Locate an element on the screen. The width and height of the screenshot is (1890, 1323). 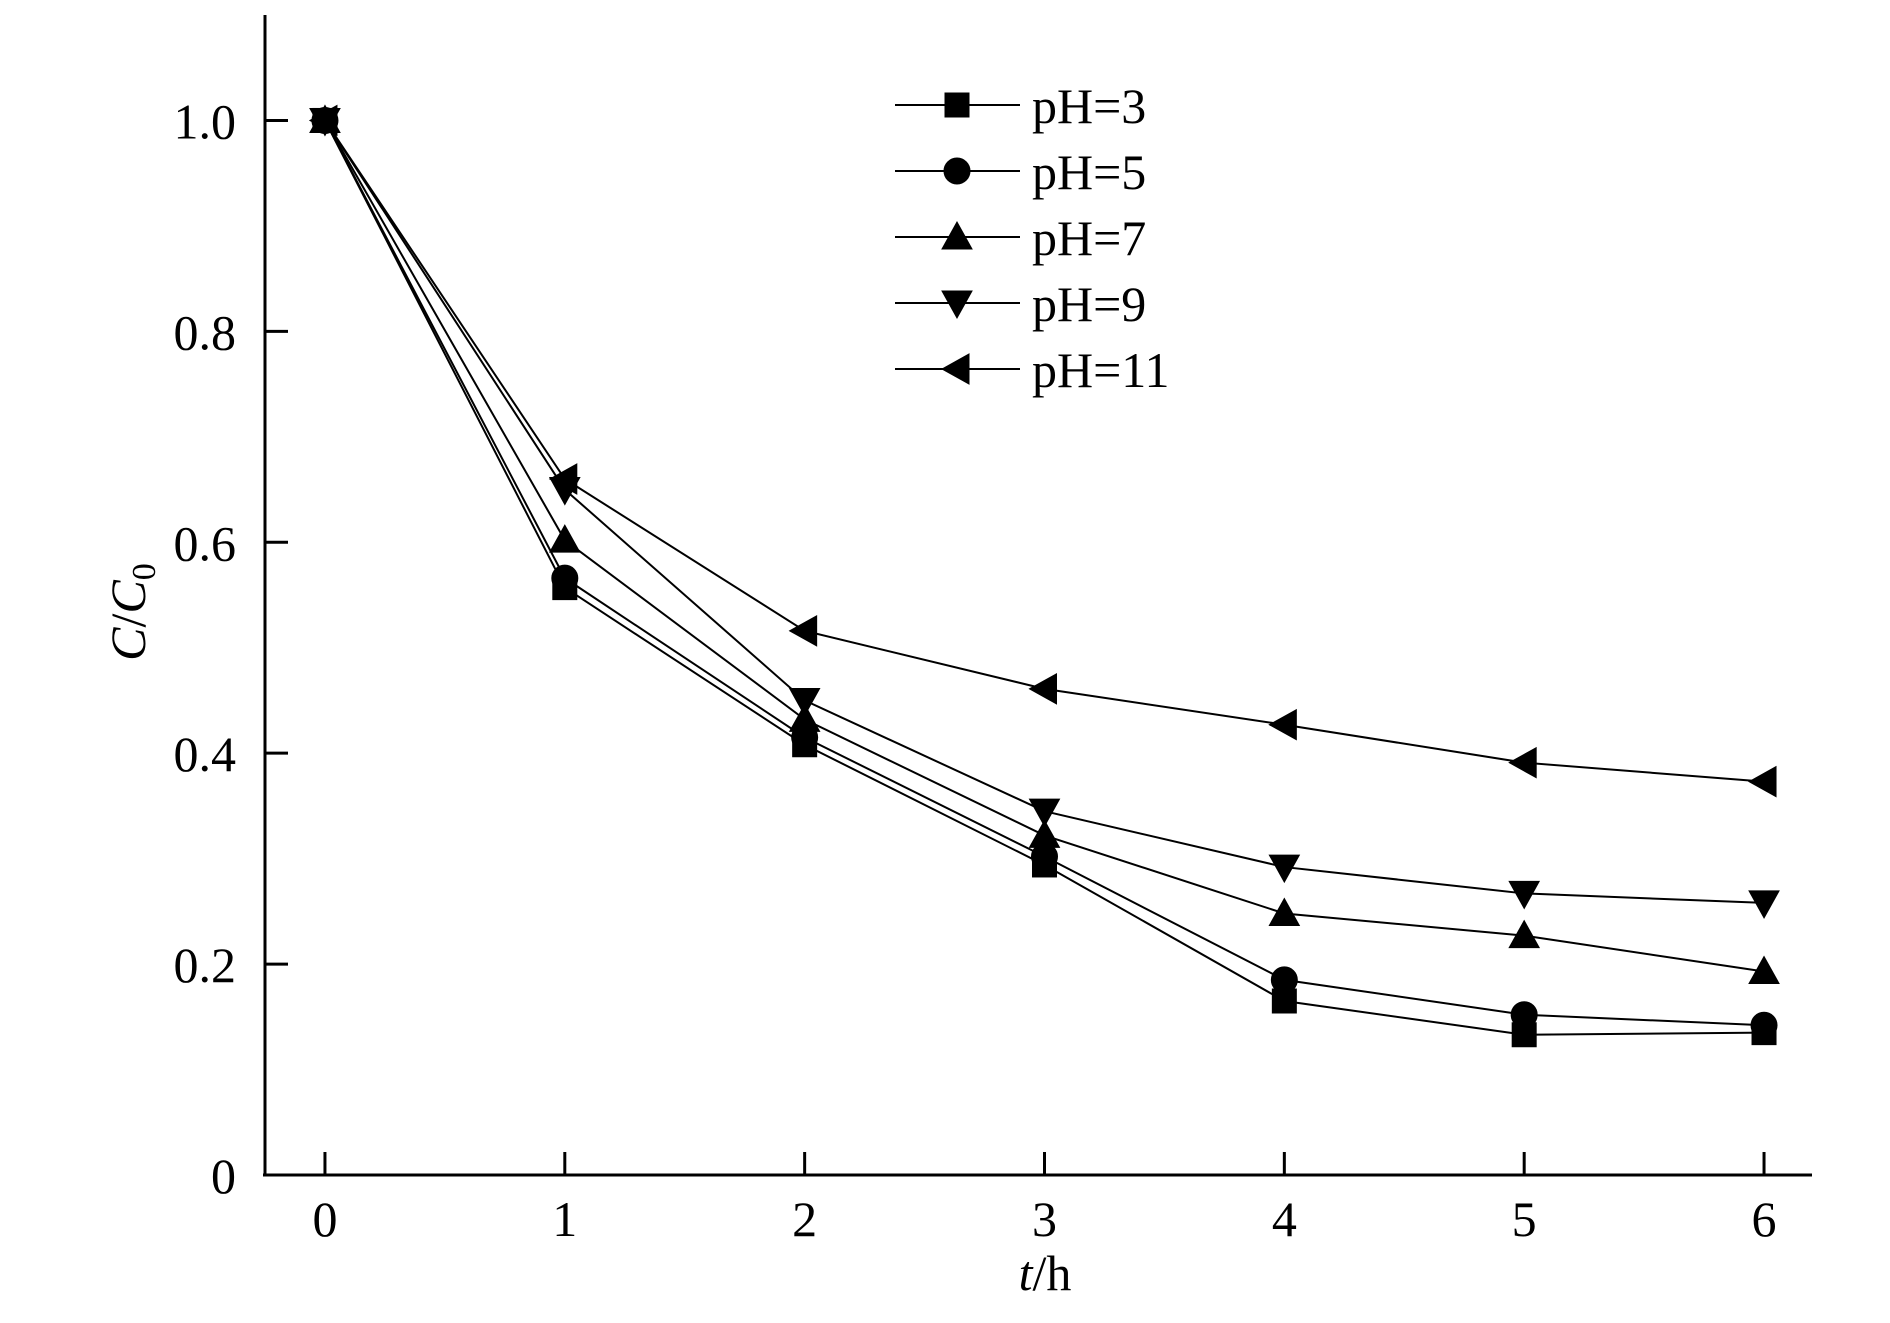
legend-item: pH=11 is located at coordinates (1032, 370).